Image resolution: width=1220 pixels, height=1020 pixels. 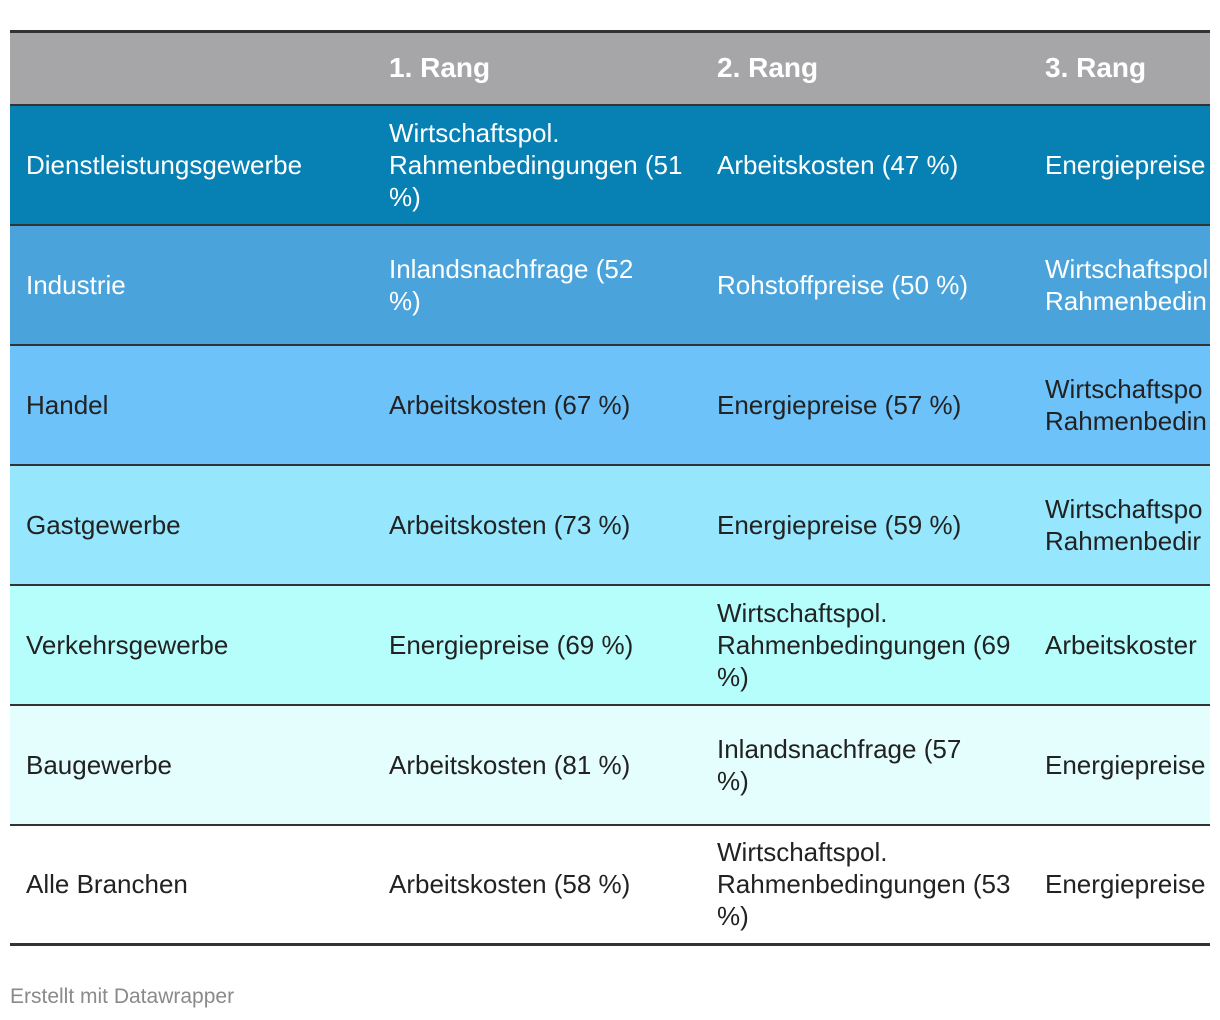 What do you see at coordinates (191, 285) in the screenshot?
I see `row-label: Industrie` at bounding box center [191, 285].